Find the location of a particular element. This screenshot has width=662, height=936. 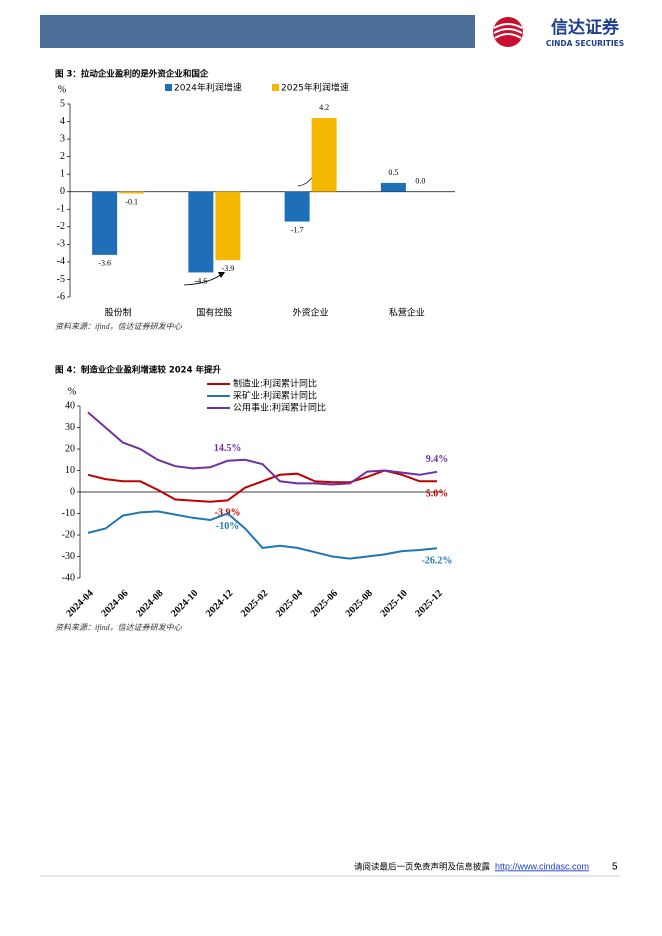

data-label: 9.4% is located at coordinates (437, 459).